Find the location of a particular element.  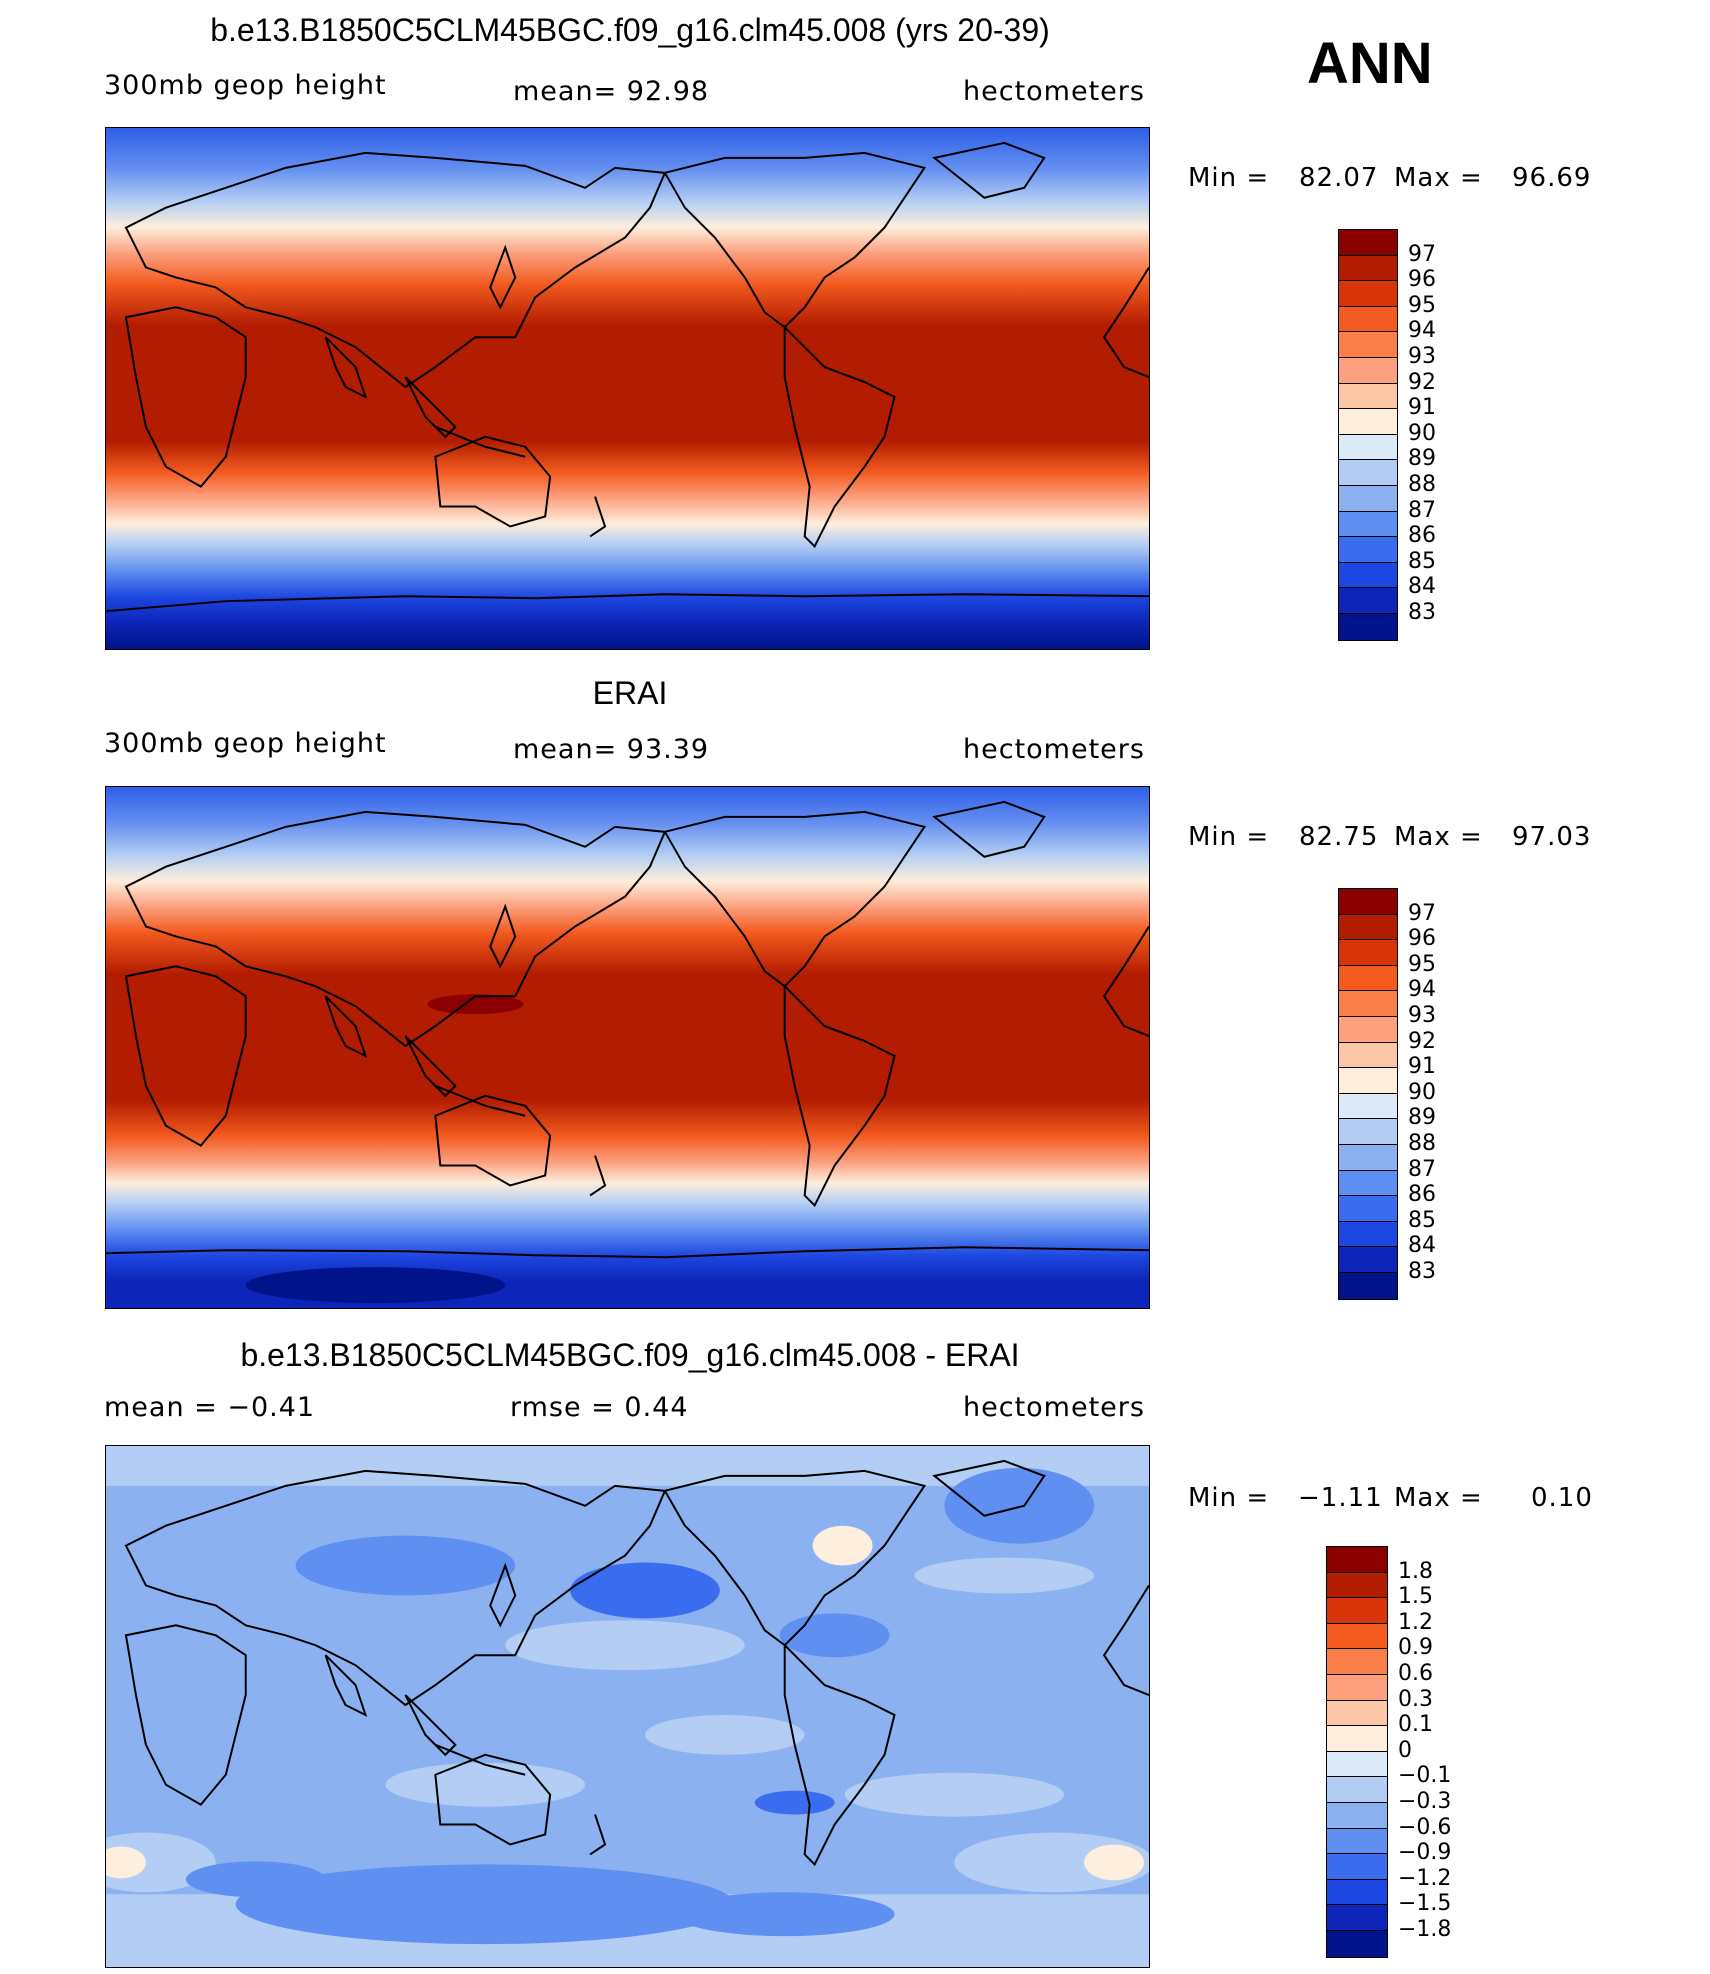

panel-3-max-label: Max = is located at coordinates (1438, 1498).